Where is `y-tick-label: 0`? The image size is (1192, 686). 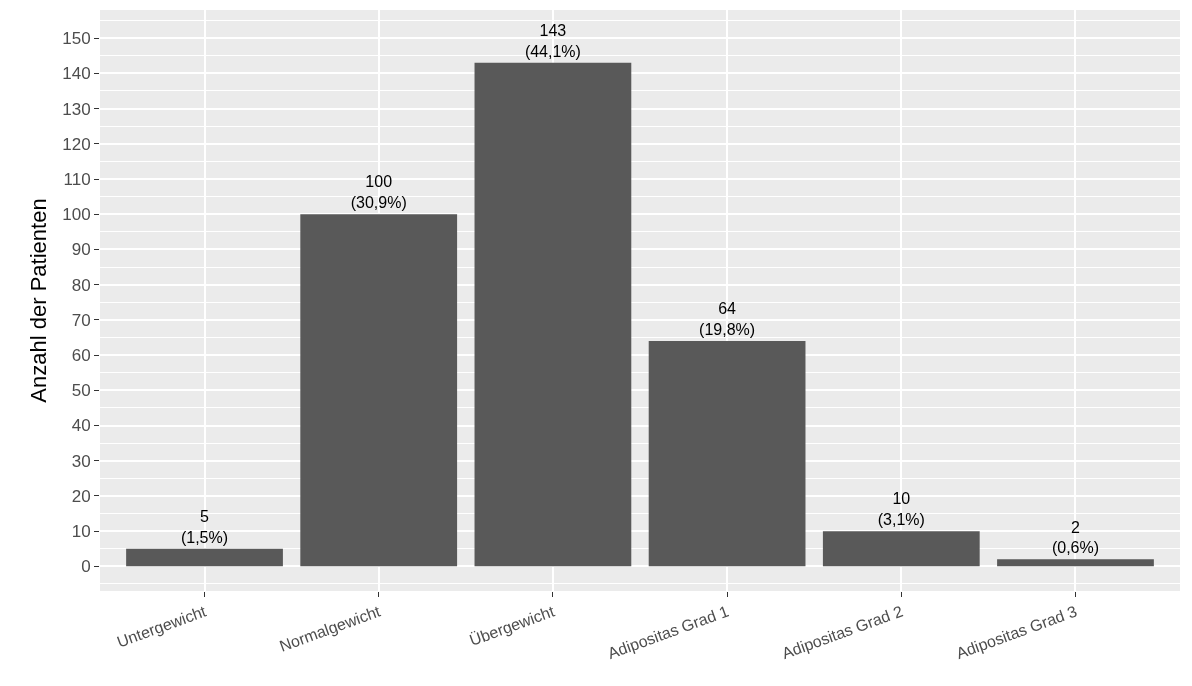
y-tick-label: 0 is located at coordinates (86, 567).